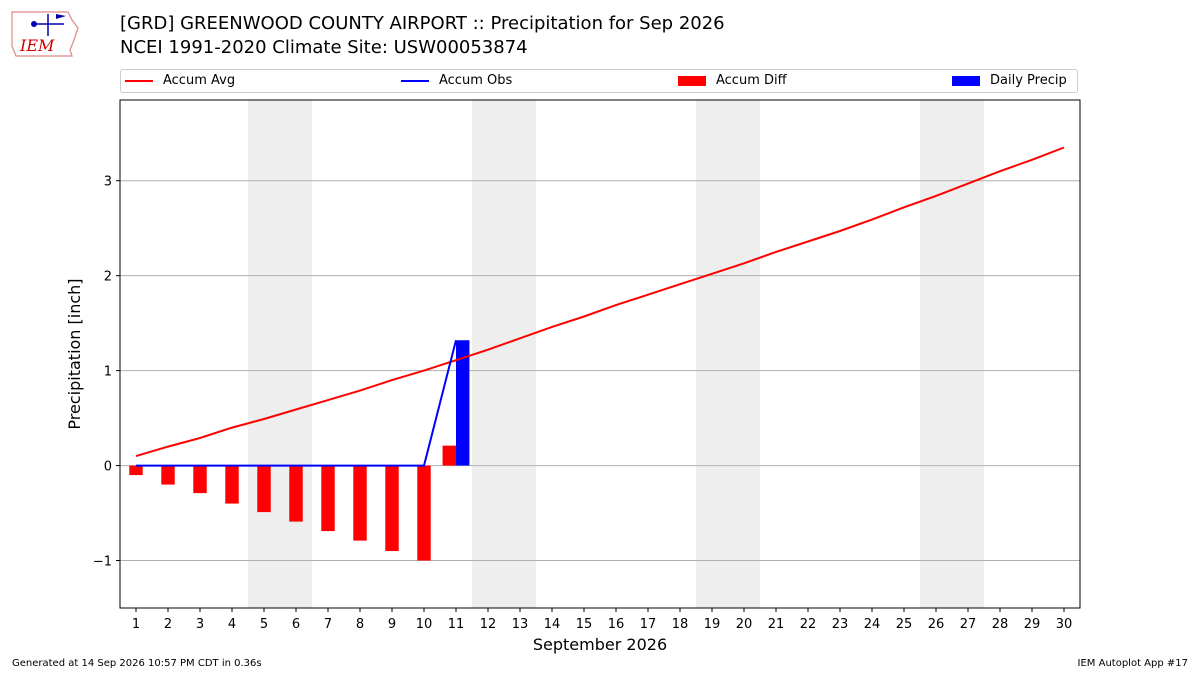 The height and width of the screenshot is (675, 1200). I want to click on x-tick-label: 24, so click(872, 624).